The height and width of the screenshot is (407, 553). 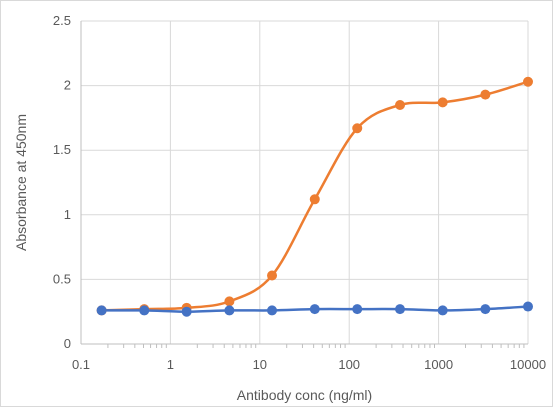 I want to click on x-axis-title: Antibody conc (ng/ml), so click(x=304, y=395).